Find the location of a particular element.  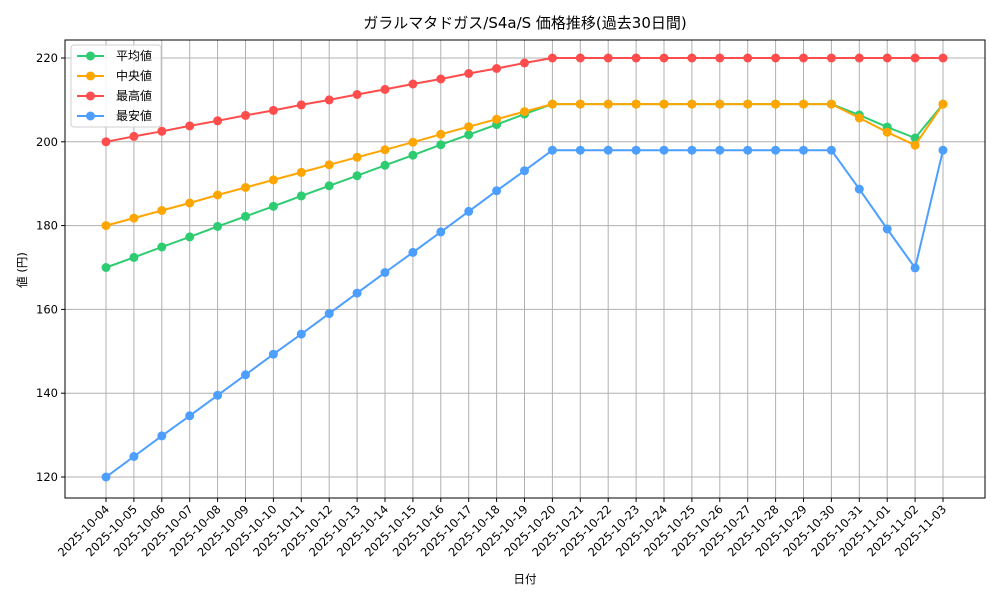

legend-marker-average is located at coordinates (90, 56).